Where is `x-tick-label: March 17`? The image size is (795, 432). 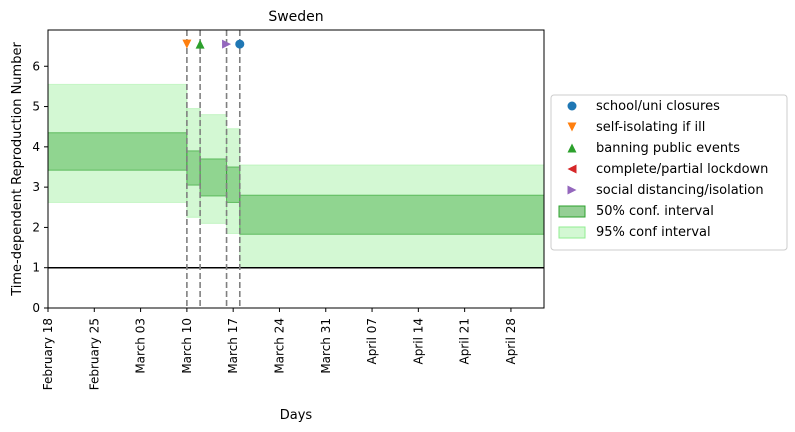 x-tick-label: March 17 is located at coordinates (233, 346).